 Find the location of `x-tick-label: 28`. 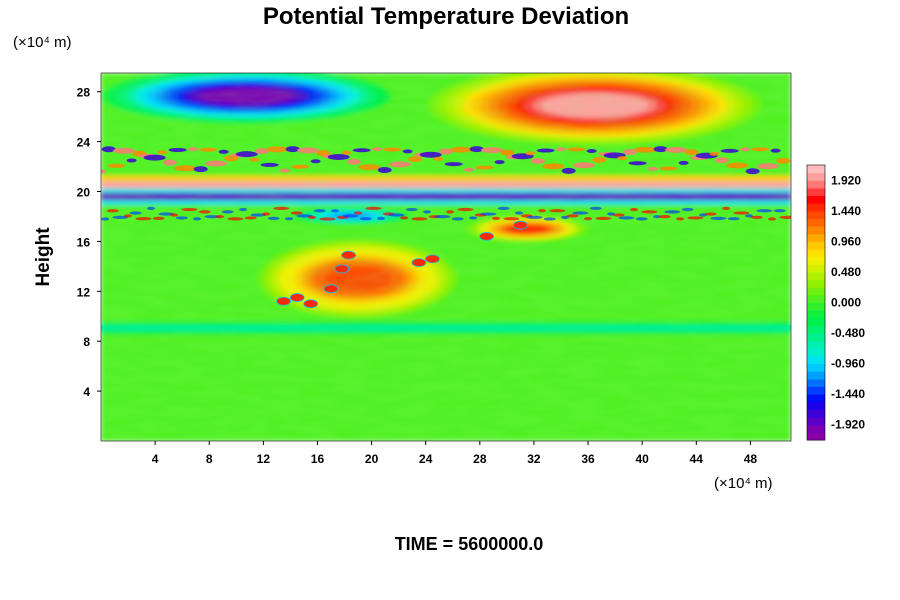

x-tick-label: 28 is located at coordinates (480, 459).